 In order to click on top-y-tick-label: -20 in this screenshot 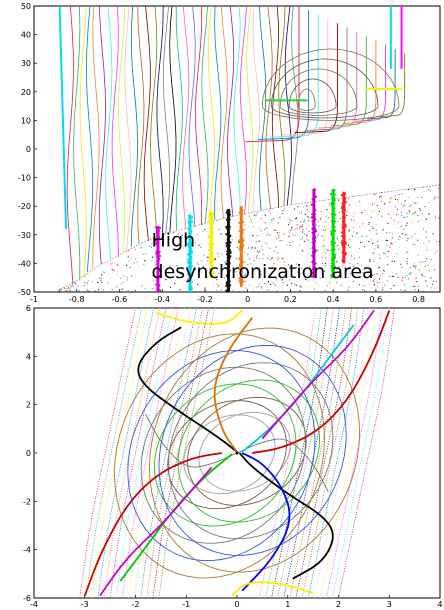, I will do `click(24, 206)`.